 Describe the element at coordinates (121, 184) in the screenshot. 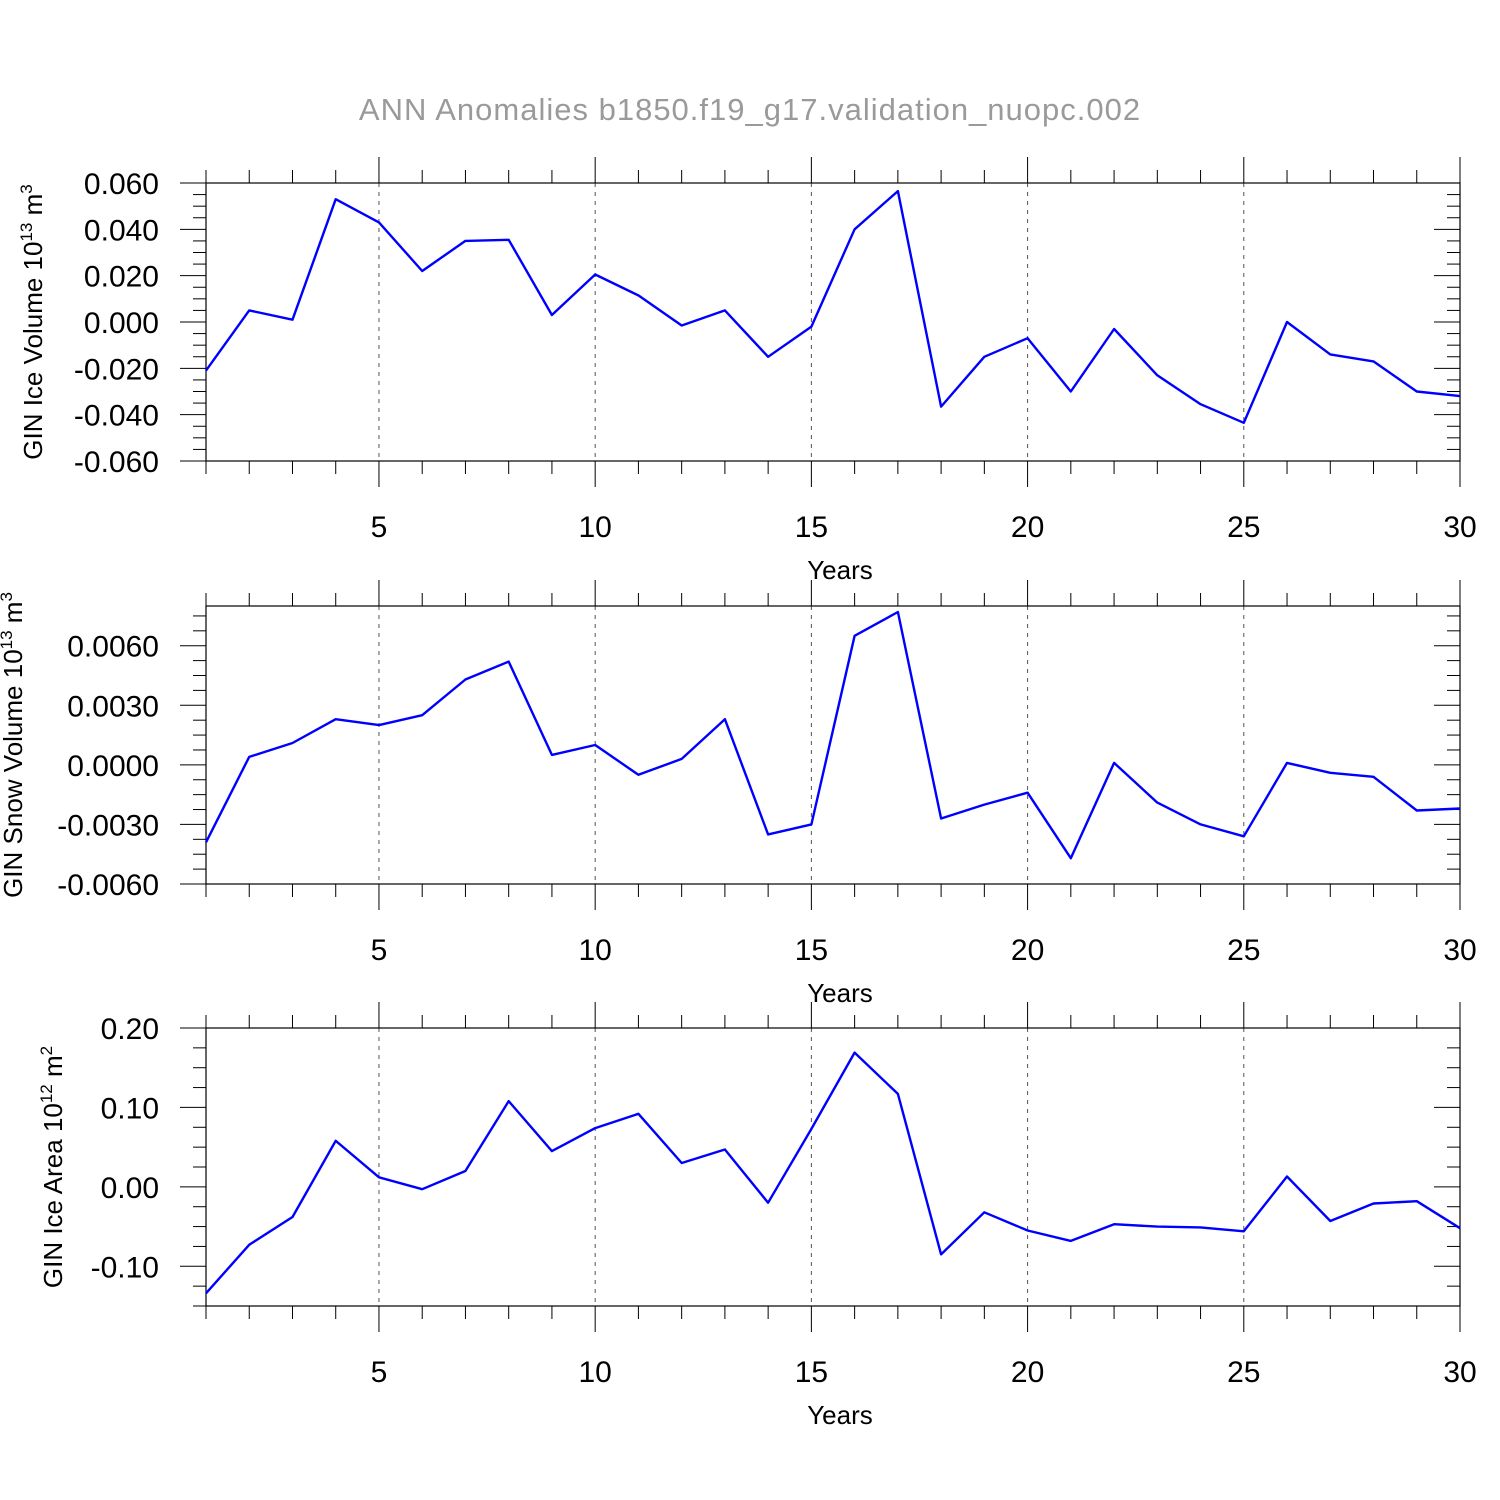

I see `y-tick-label: 0.060` at that location.